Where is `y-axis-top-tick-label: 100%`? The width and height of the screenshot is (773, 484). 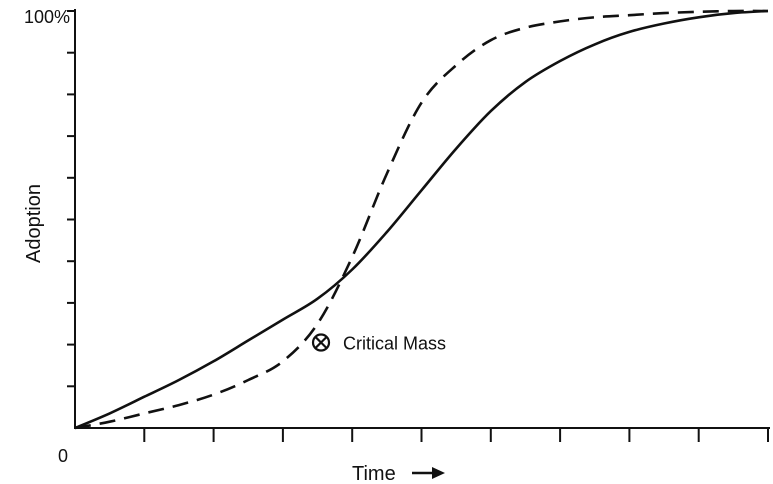 y-axis-top-tick-label: 100% is located at coordinates (47, 17).